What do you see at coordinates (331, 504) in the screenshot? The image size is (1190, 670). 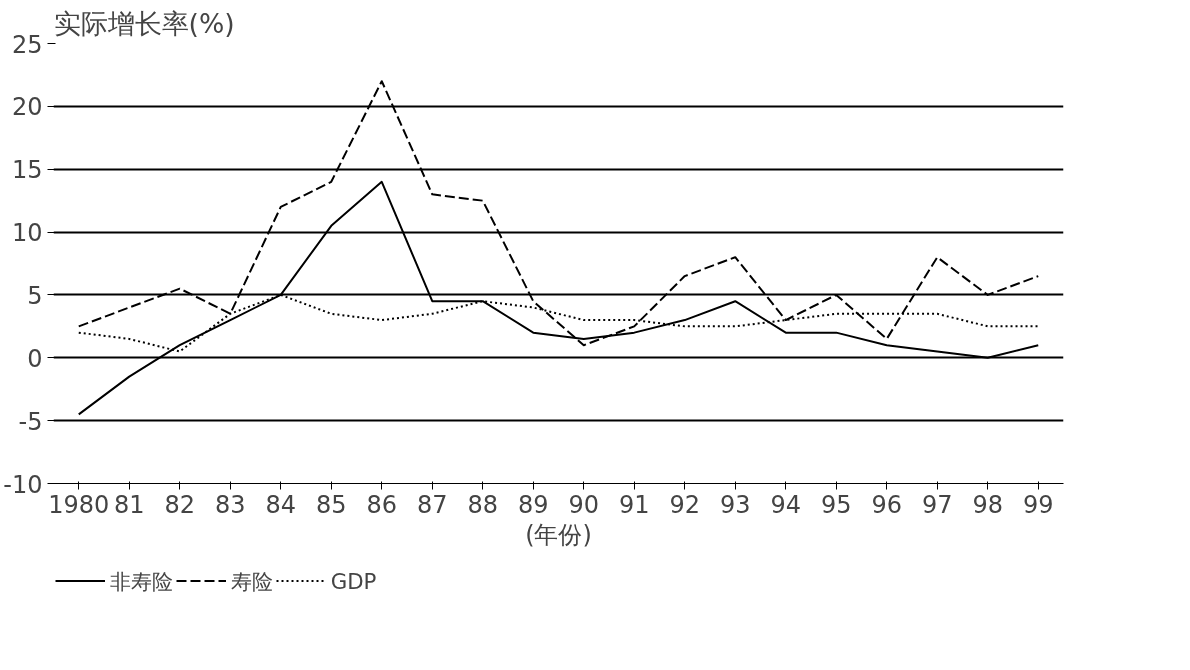 I see `x-tick-label: 85` at bounding box center [331, 504].